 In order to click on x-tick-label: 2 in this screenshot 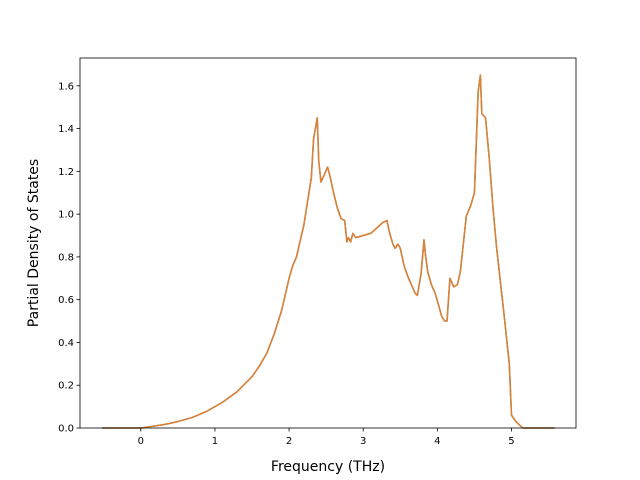, I will do `click(289, 441)`.